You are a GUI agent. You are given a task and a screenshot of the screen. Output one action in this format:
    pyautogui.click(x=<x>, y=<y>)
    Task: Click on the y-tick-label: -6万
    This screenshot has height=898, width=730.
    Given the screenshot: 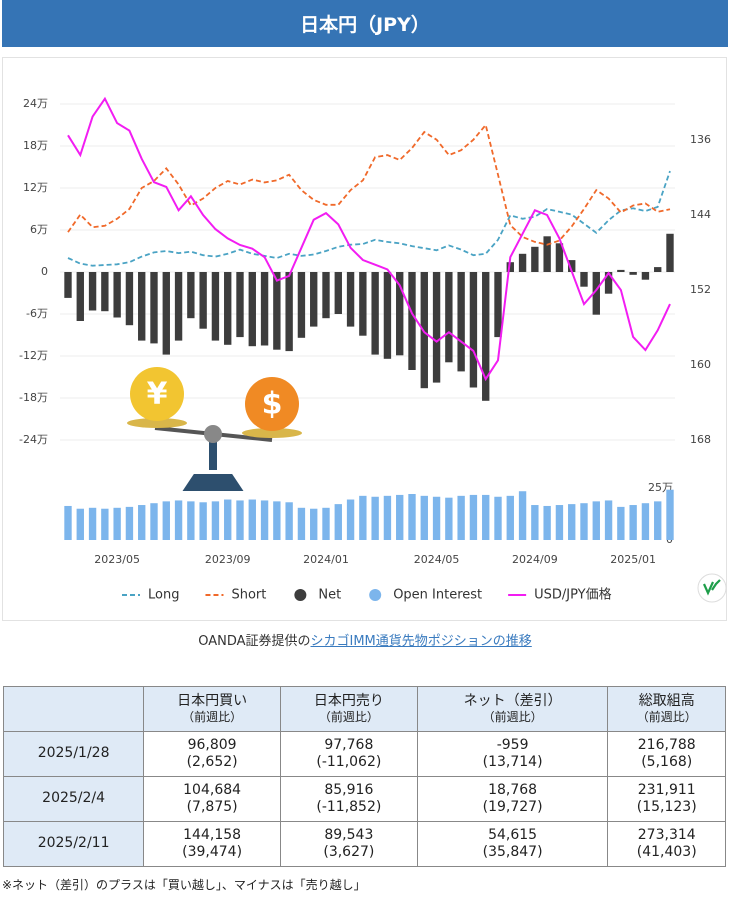 What is the action you would take?
    pyautogui.click(x=37, y=313)
    